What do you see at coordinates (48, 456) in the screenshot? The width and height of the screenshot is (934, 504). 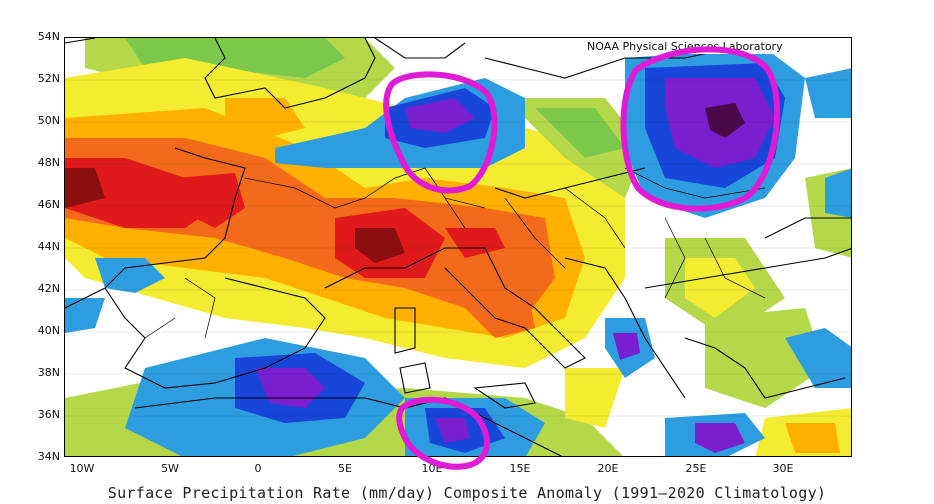 I see `lat-label: 34N` at bounding box center [48, 456].